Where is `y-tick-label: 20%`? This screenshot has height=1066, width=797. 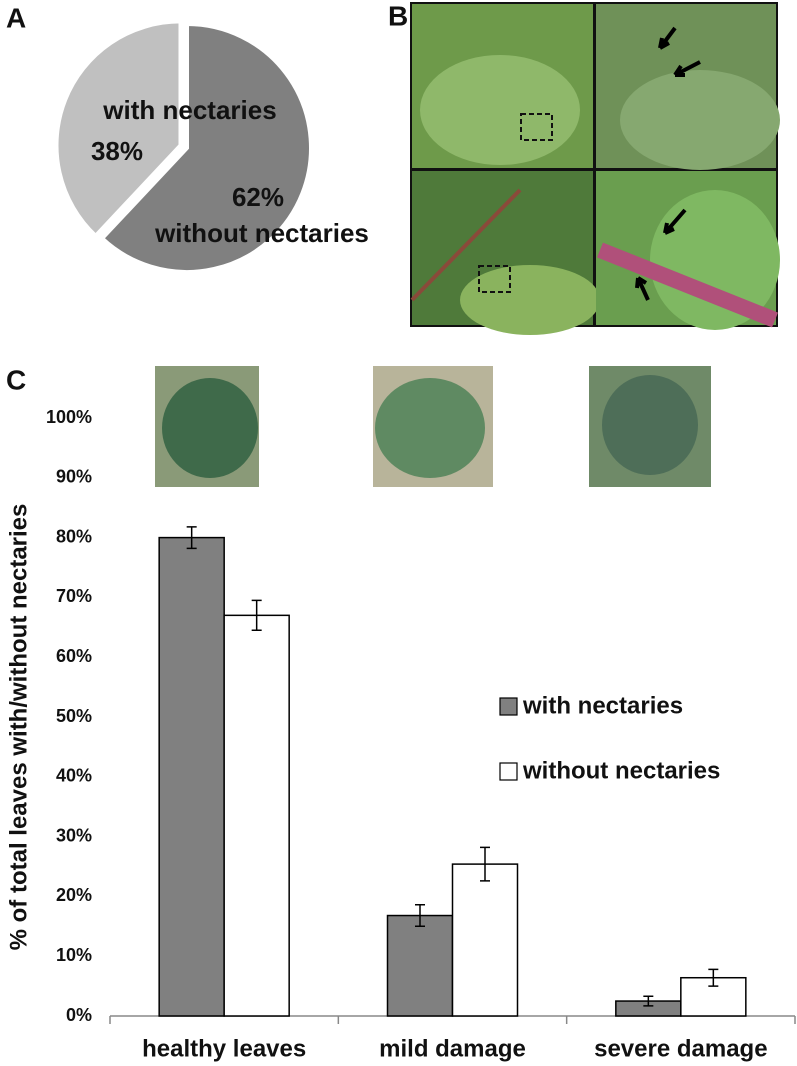
y-tick-label: 20% is located at coordinates (74, 895).